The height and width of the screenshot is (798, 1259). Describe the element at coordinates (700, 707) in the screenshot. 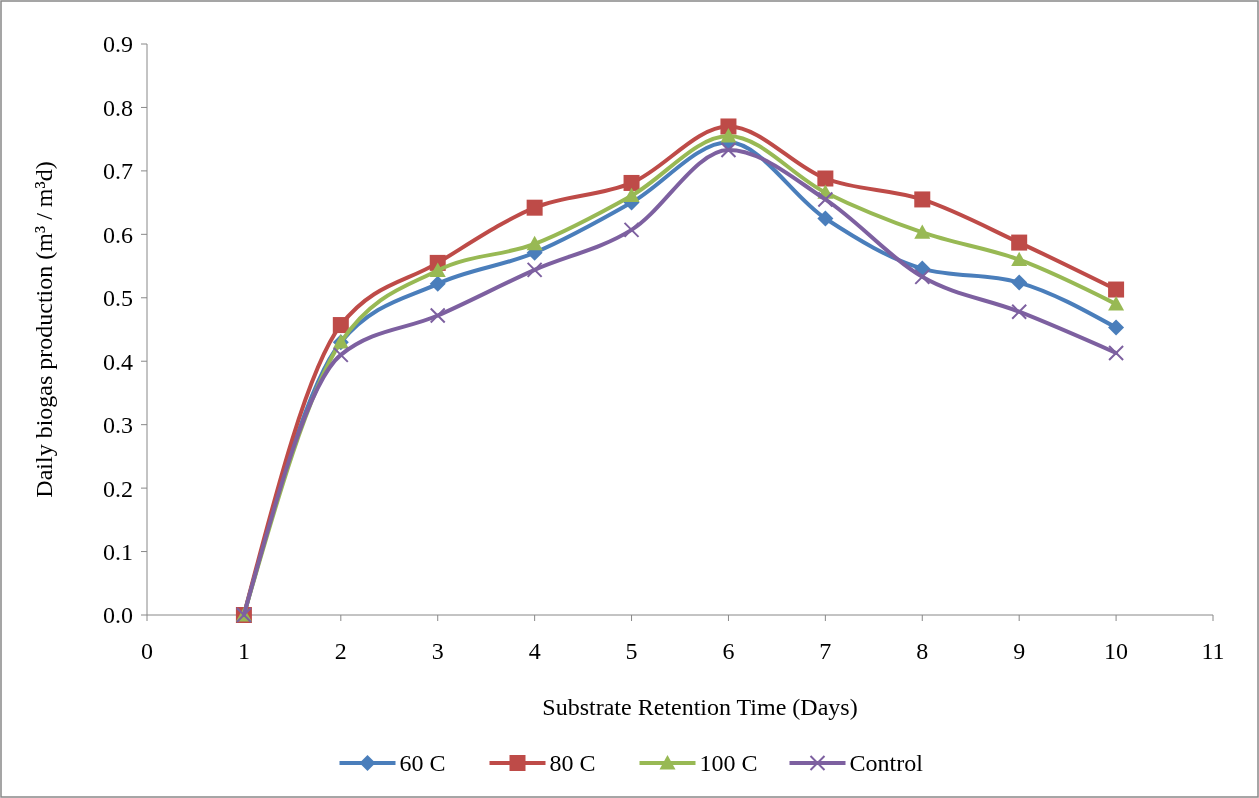

I see `x-axis-title: Substrate Retention Time (Days)` at that location.